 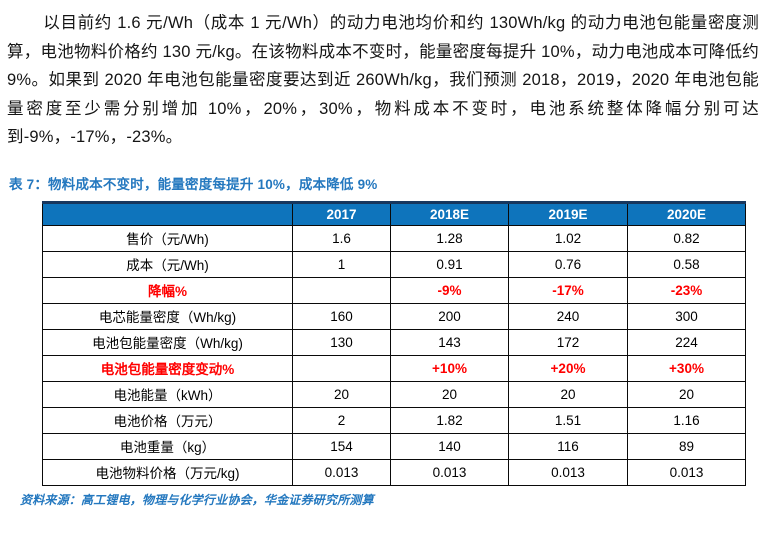 I want to click on table-cell: 1.6, so click(x=341, y=238).